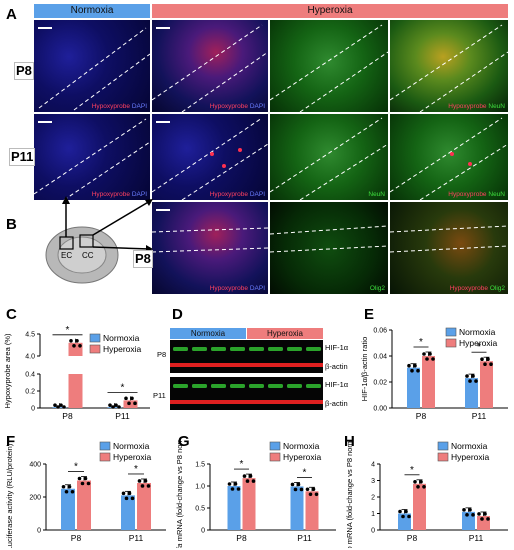  I want to click on header-hyperoxia: Hyperoxia, so click(330, 11).